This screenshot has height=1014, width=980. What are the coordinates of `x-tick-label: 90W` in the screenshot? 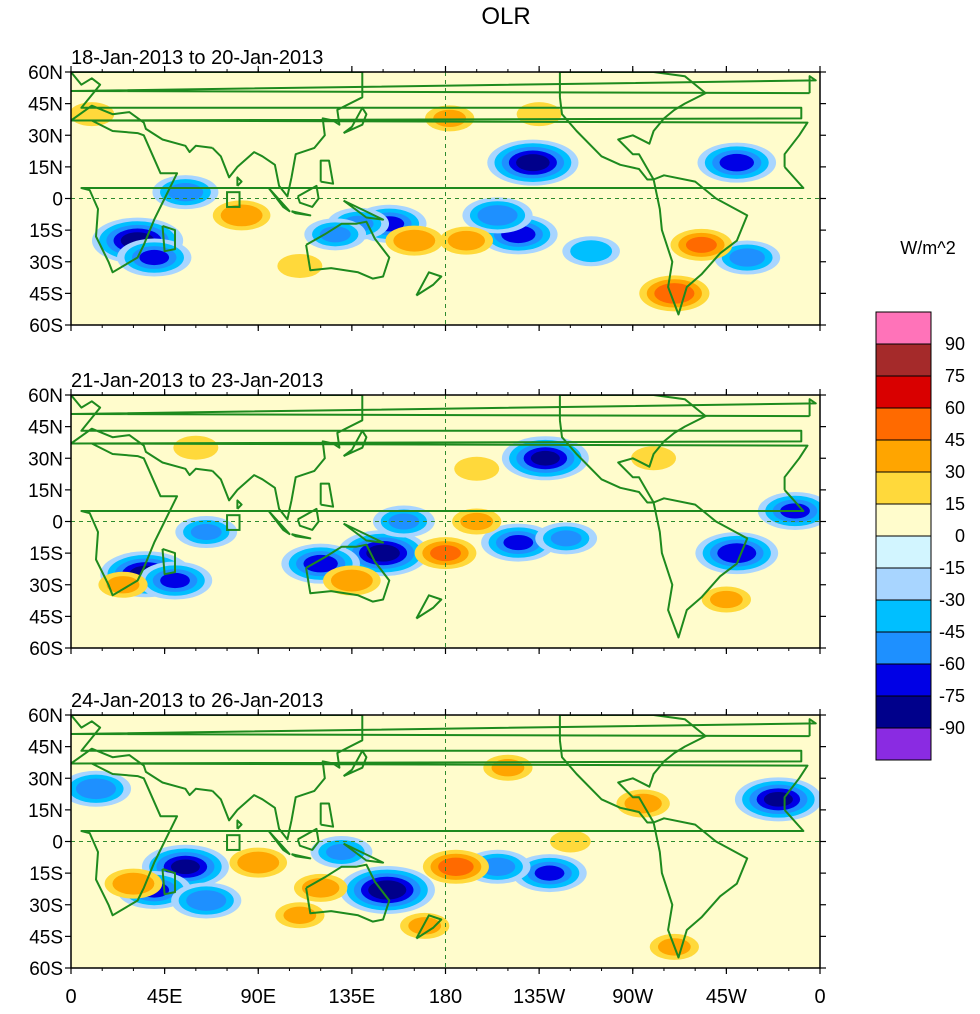 It's located at (632, 997).